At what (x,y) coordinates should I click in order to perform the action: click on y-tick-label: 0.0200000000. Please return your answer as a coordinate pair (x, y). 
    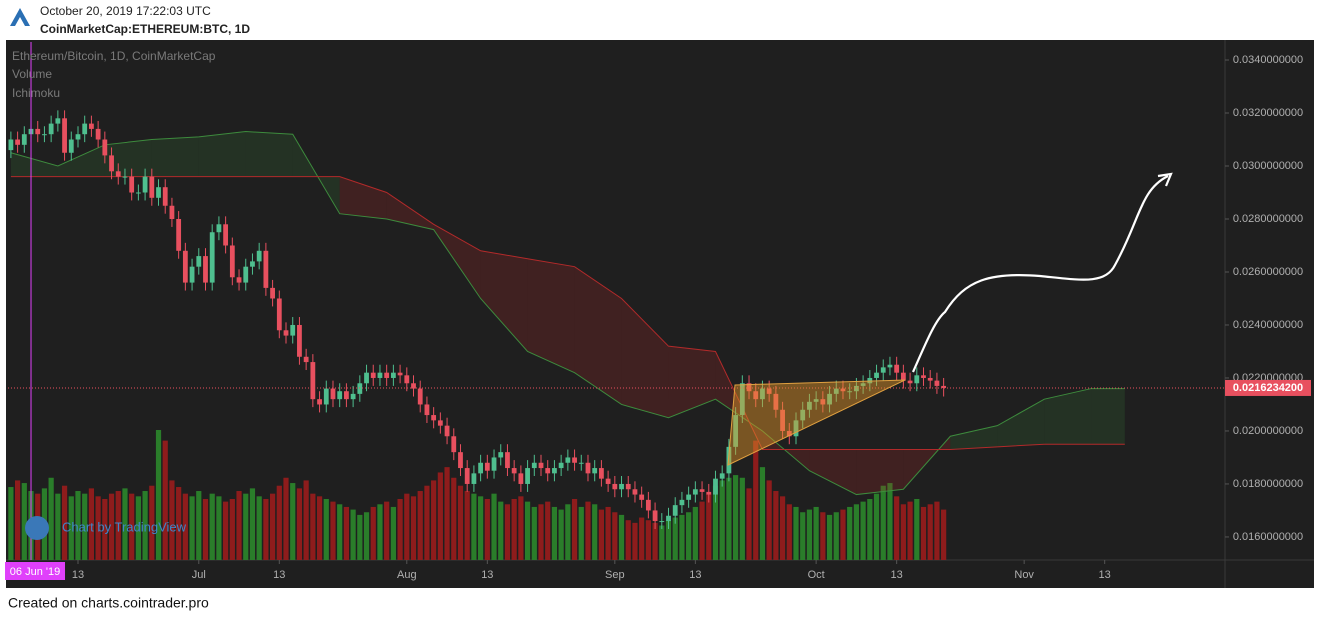
    Looking at the image, I should click on (1268, 431).